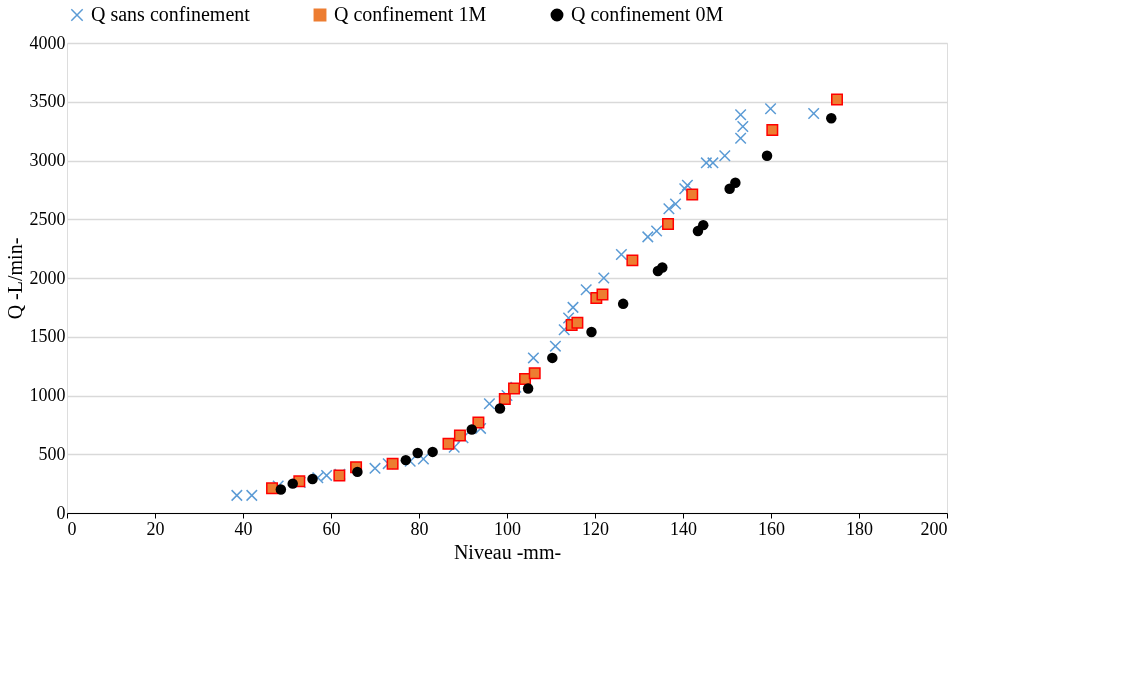 This screenshot has width=1131, height=686. I want to click on y-axis-title: Q -L/min-, so click(14, 278).